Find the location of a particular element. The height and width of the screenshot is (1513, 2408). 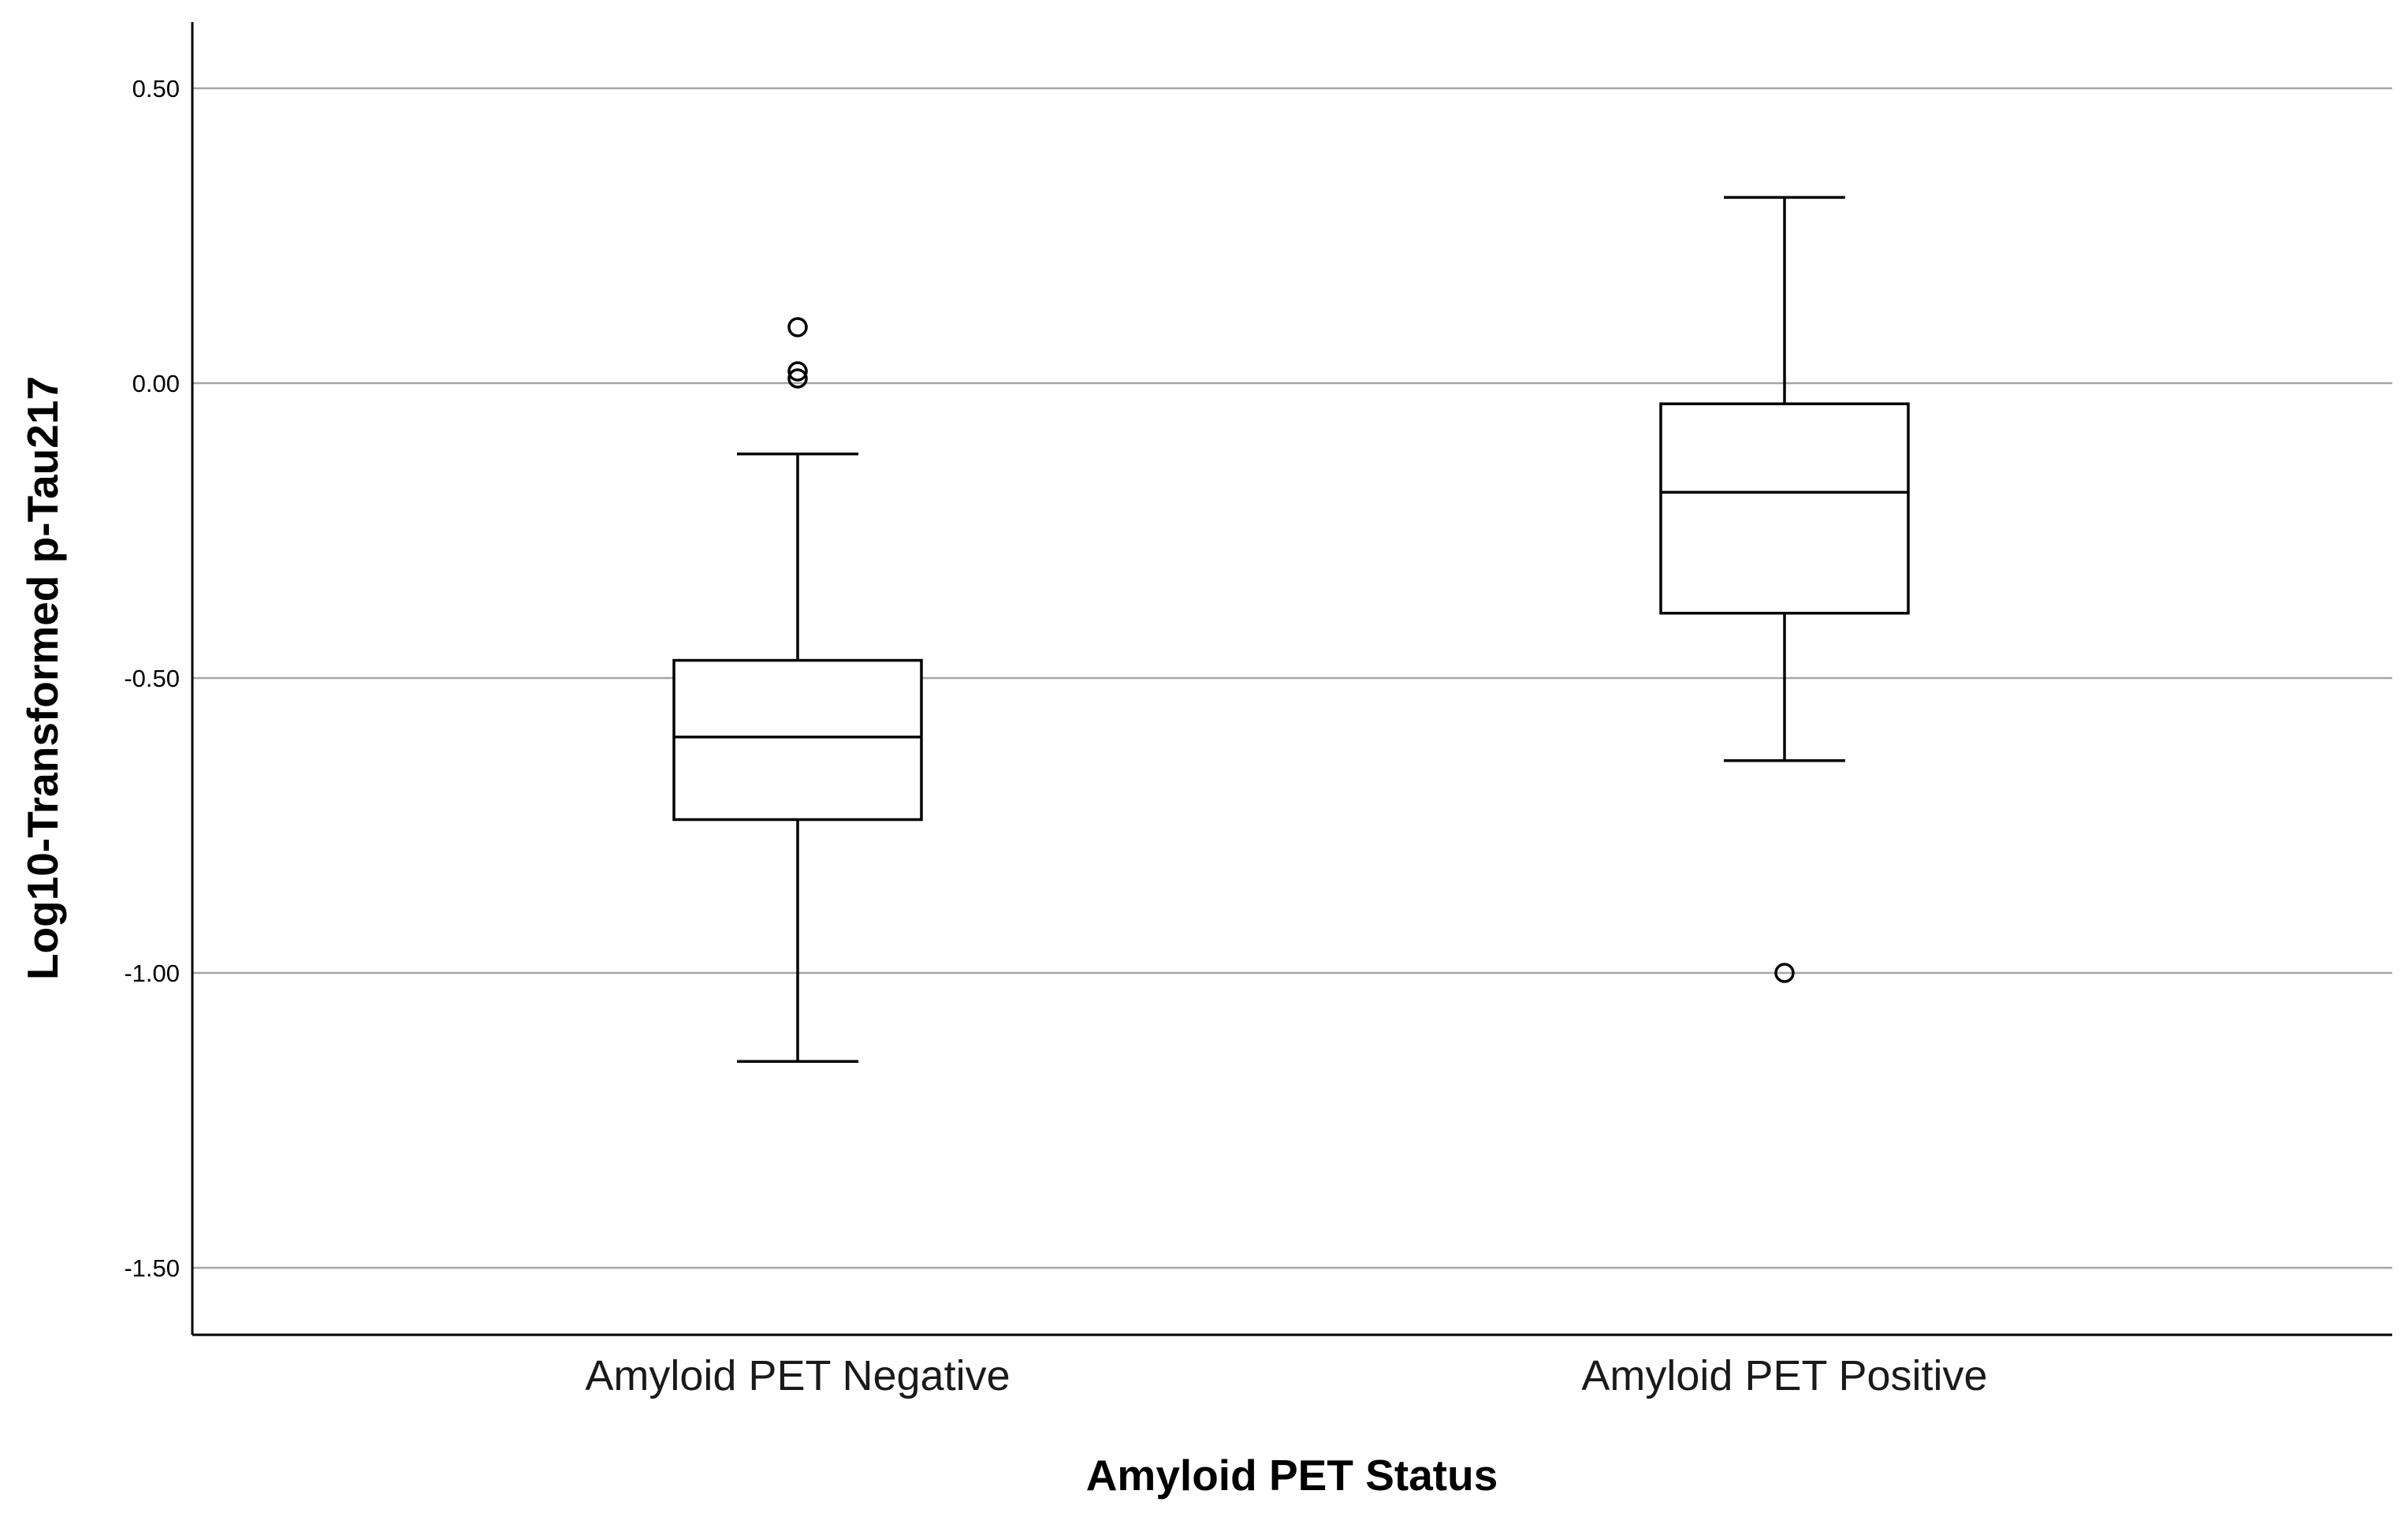

y-tick-labels: 0.50 0.00 -0.50 -1.00 -1.50 is located at coordinates (152, 679).